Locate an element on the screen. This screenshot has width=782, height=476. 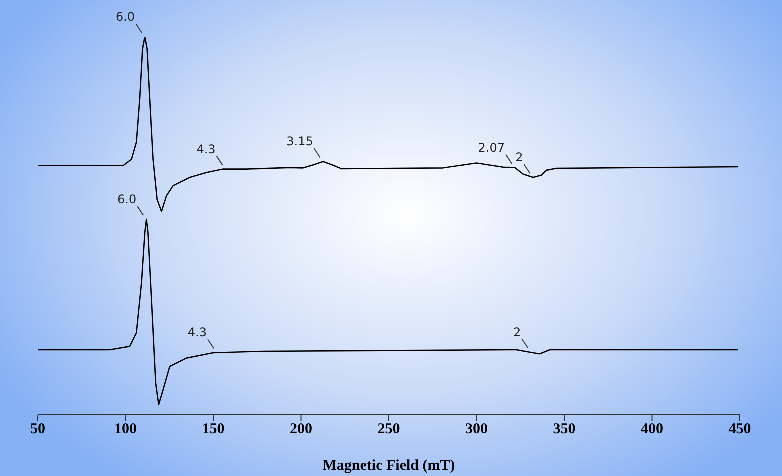
x-tick-label: 300 is located at coordinates (477, 430).